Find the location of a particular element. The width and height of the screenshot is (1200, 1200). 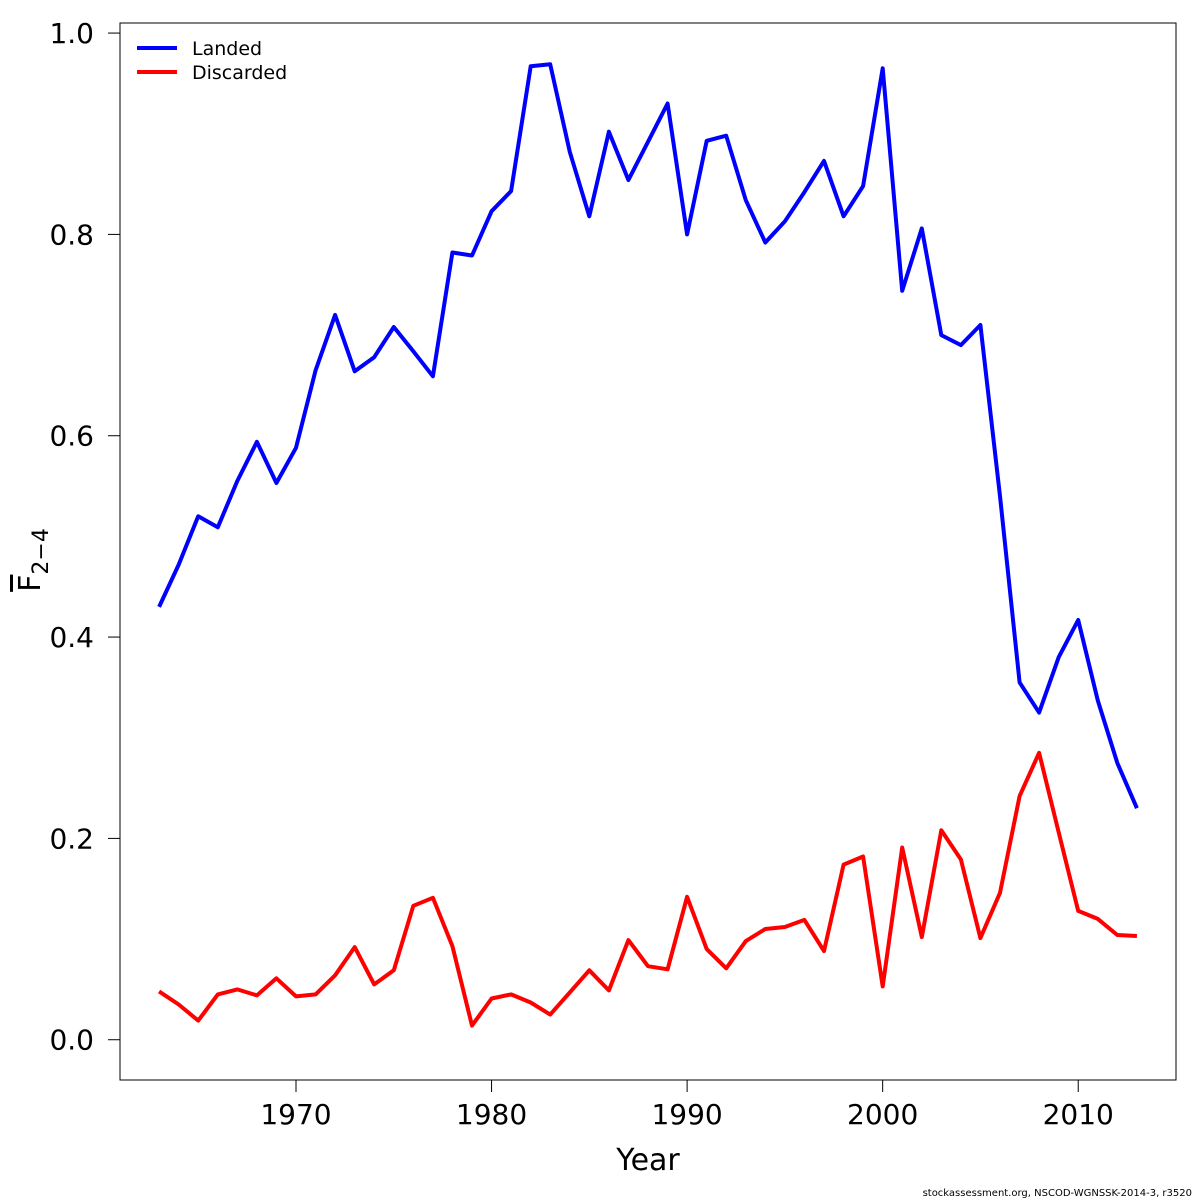

x-tick-label: 2000 is located at coordinates (882, 1114).